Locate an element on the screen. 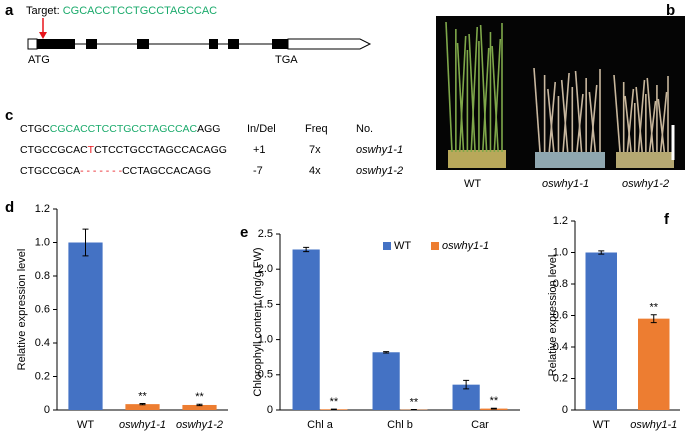 The width and height of the screenshot is (685, 435). panel-letter: c is located at coordinates (9, 115).